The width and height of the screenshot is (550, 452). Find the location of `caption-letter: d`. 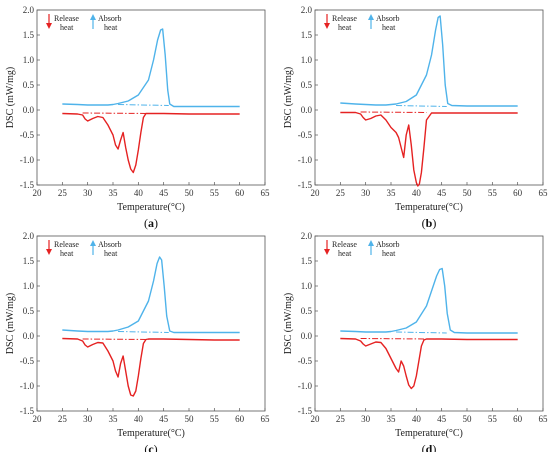

caption-letter: d is located at coordinates (429, 447).